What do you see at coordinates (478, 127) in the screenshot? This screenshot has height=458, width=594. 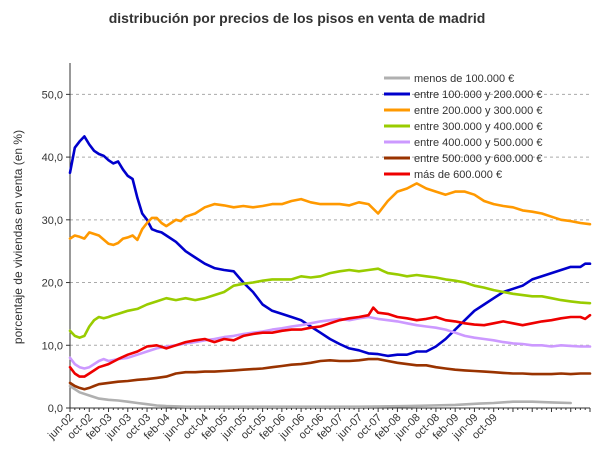 I see `legend-entry: entre 300.000 y 400.000 €` at bounding box center [478, 127].